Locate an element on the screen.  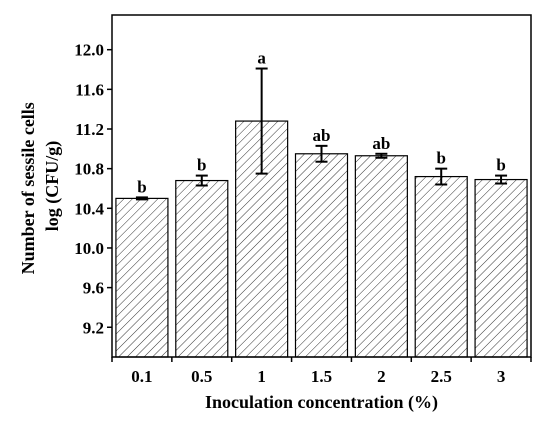
x-tick-label-2: 2 is located at coordinates (381, 376).